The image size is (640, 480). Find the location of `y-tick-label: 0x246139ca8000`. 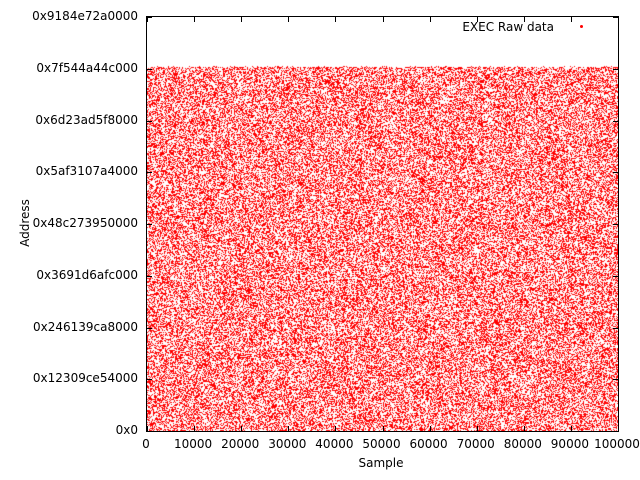

y-tick-label: 0x246139ca8000 is located at coordinates (85, 326).